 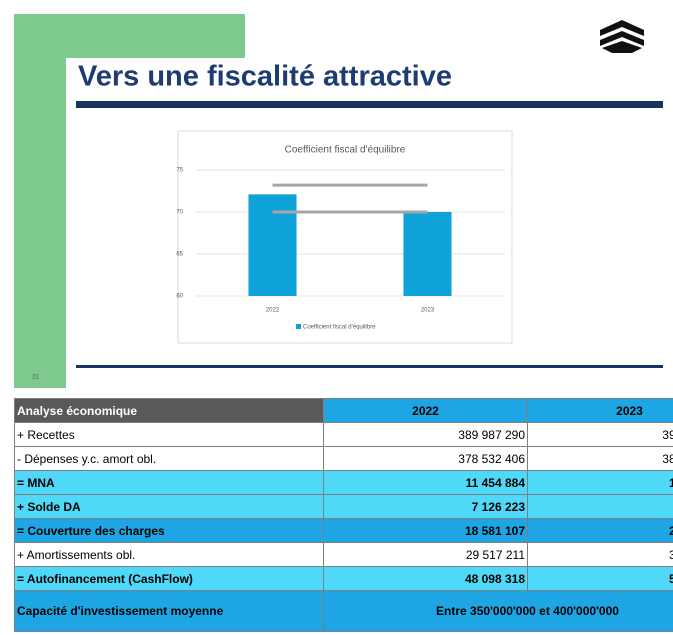 I want to click on green-stripe, so click(x=40, y=201).